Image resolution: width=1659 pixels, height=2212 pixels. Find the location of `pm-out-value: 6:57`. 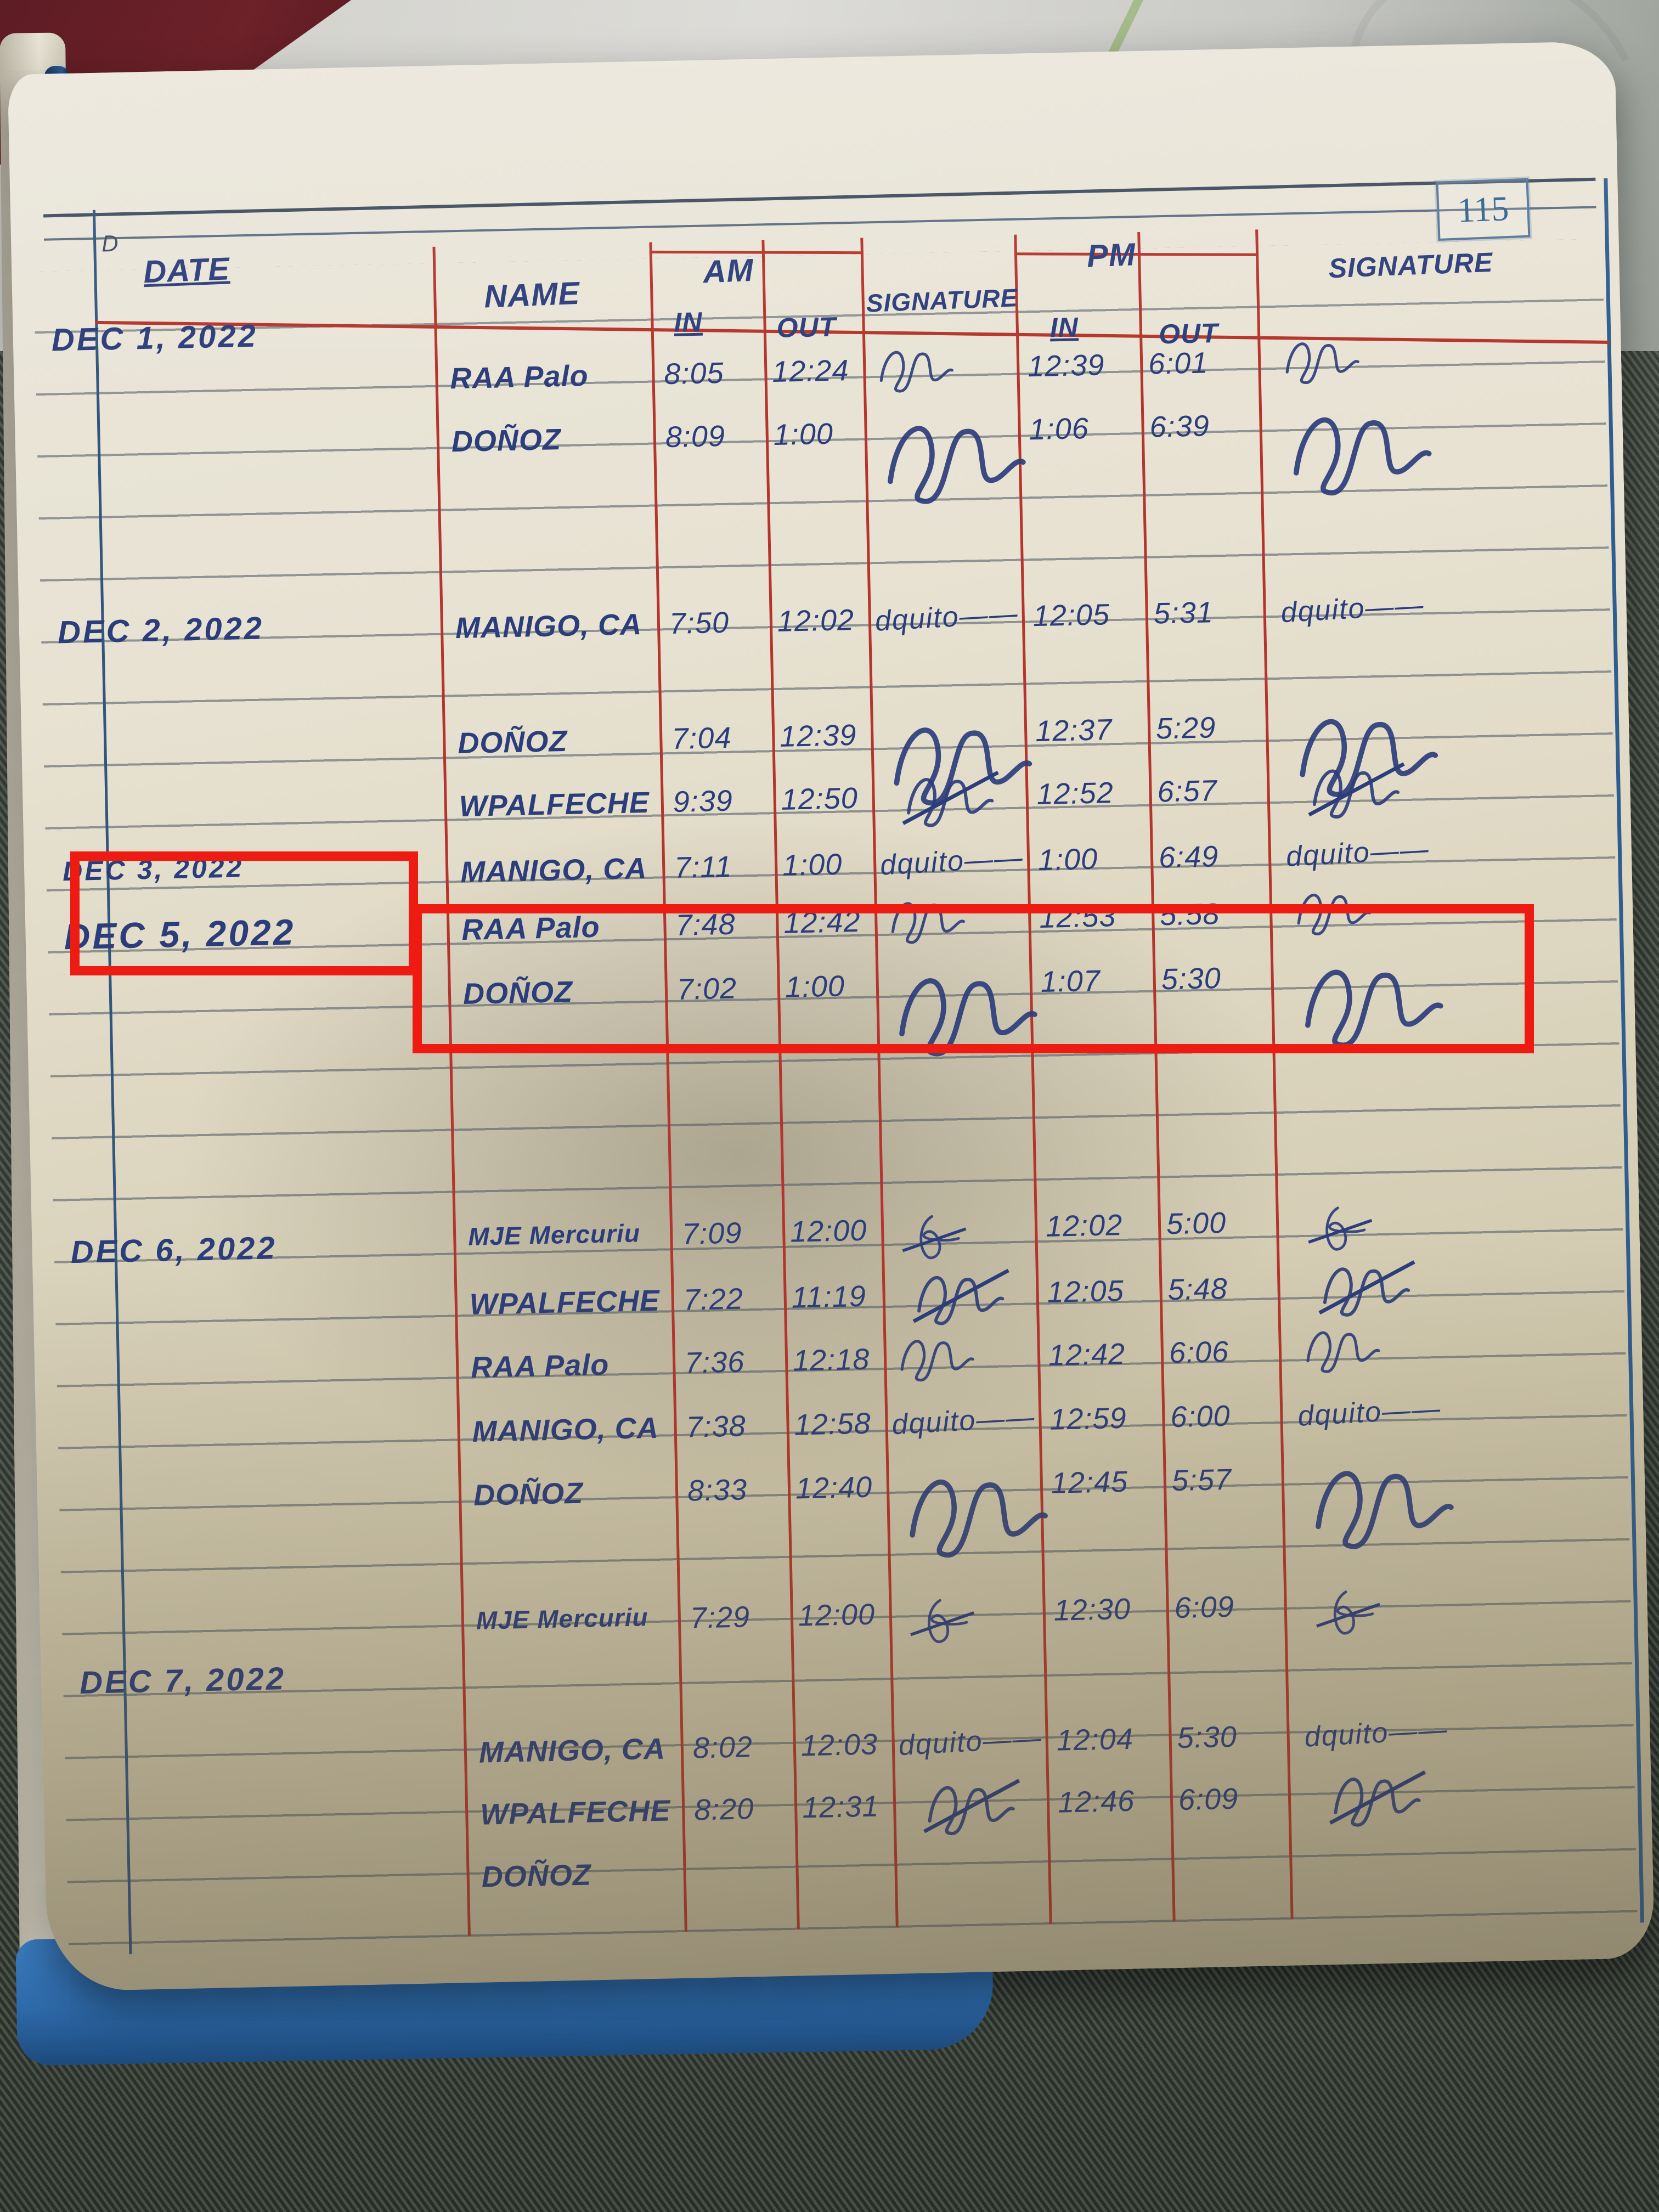

pm-out-value: 6:57 is located at coordinates (1187, 792).